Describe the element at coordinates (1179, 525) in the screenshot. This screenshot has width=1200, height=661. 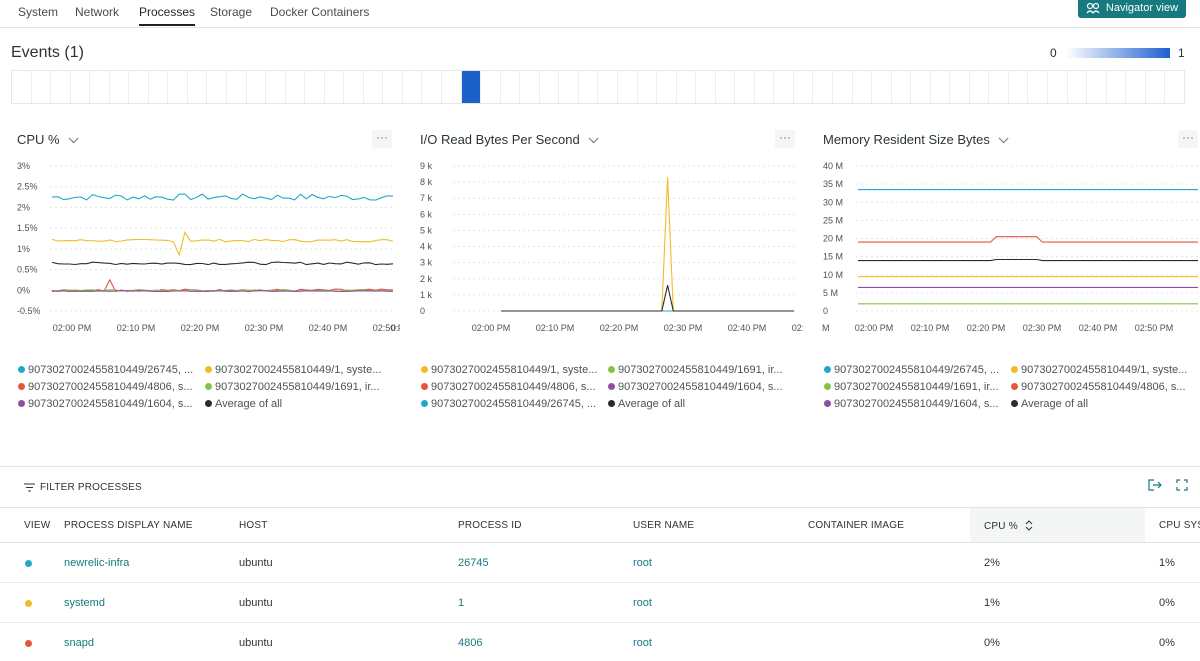
I see `col-cpu-sys: CPU SYS` at that location.